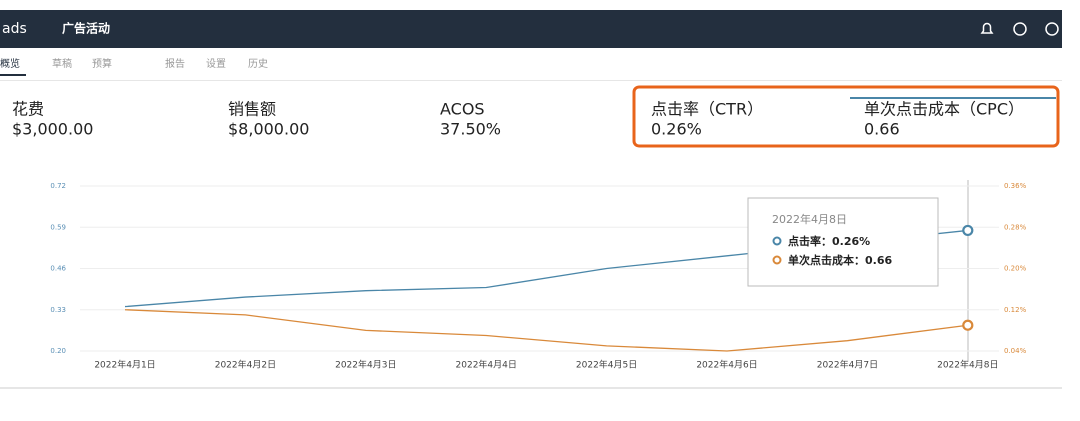  What do you see at coordinates (840, 260) in the screenshot?
I see `tooltip-item: 单次点击成本：0.66` at bounding box center [840, 260].